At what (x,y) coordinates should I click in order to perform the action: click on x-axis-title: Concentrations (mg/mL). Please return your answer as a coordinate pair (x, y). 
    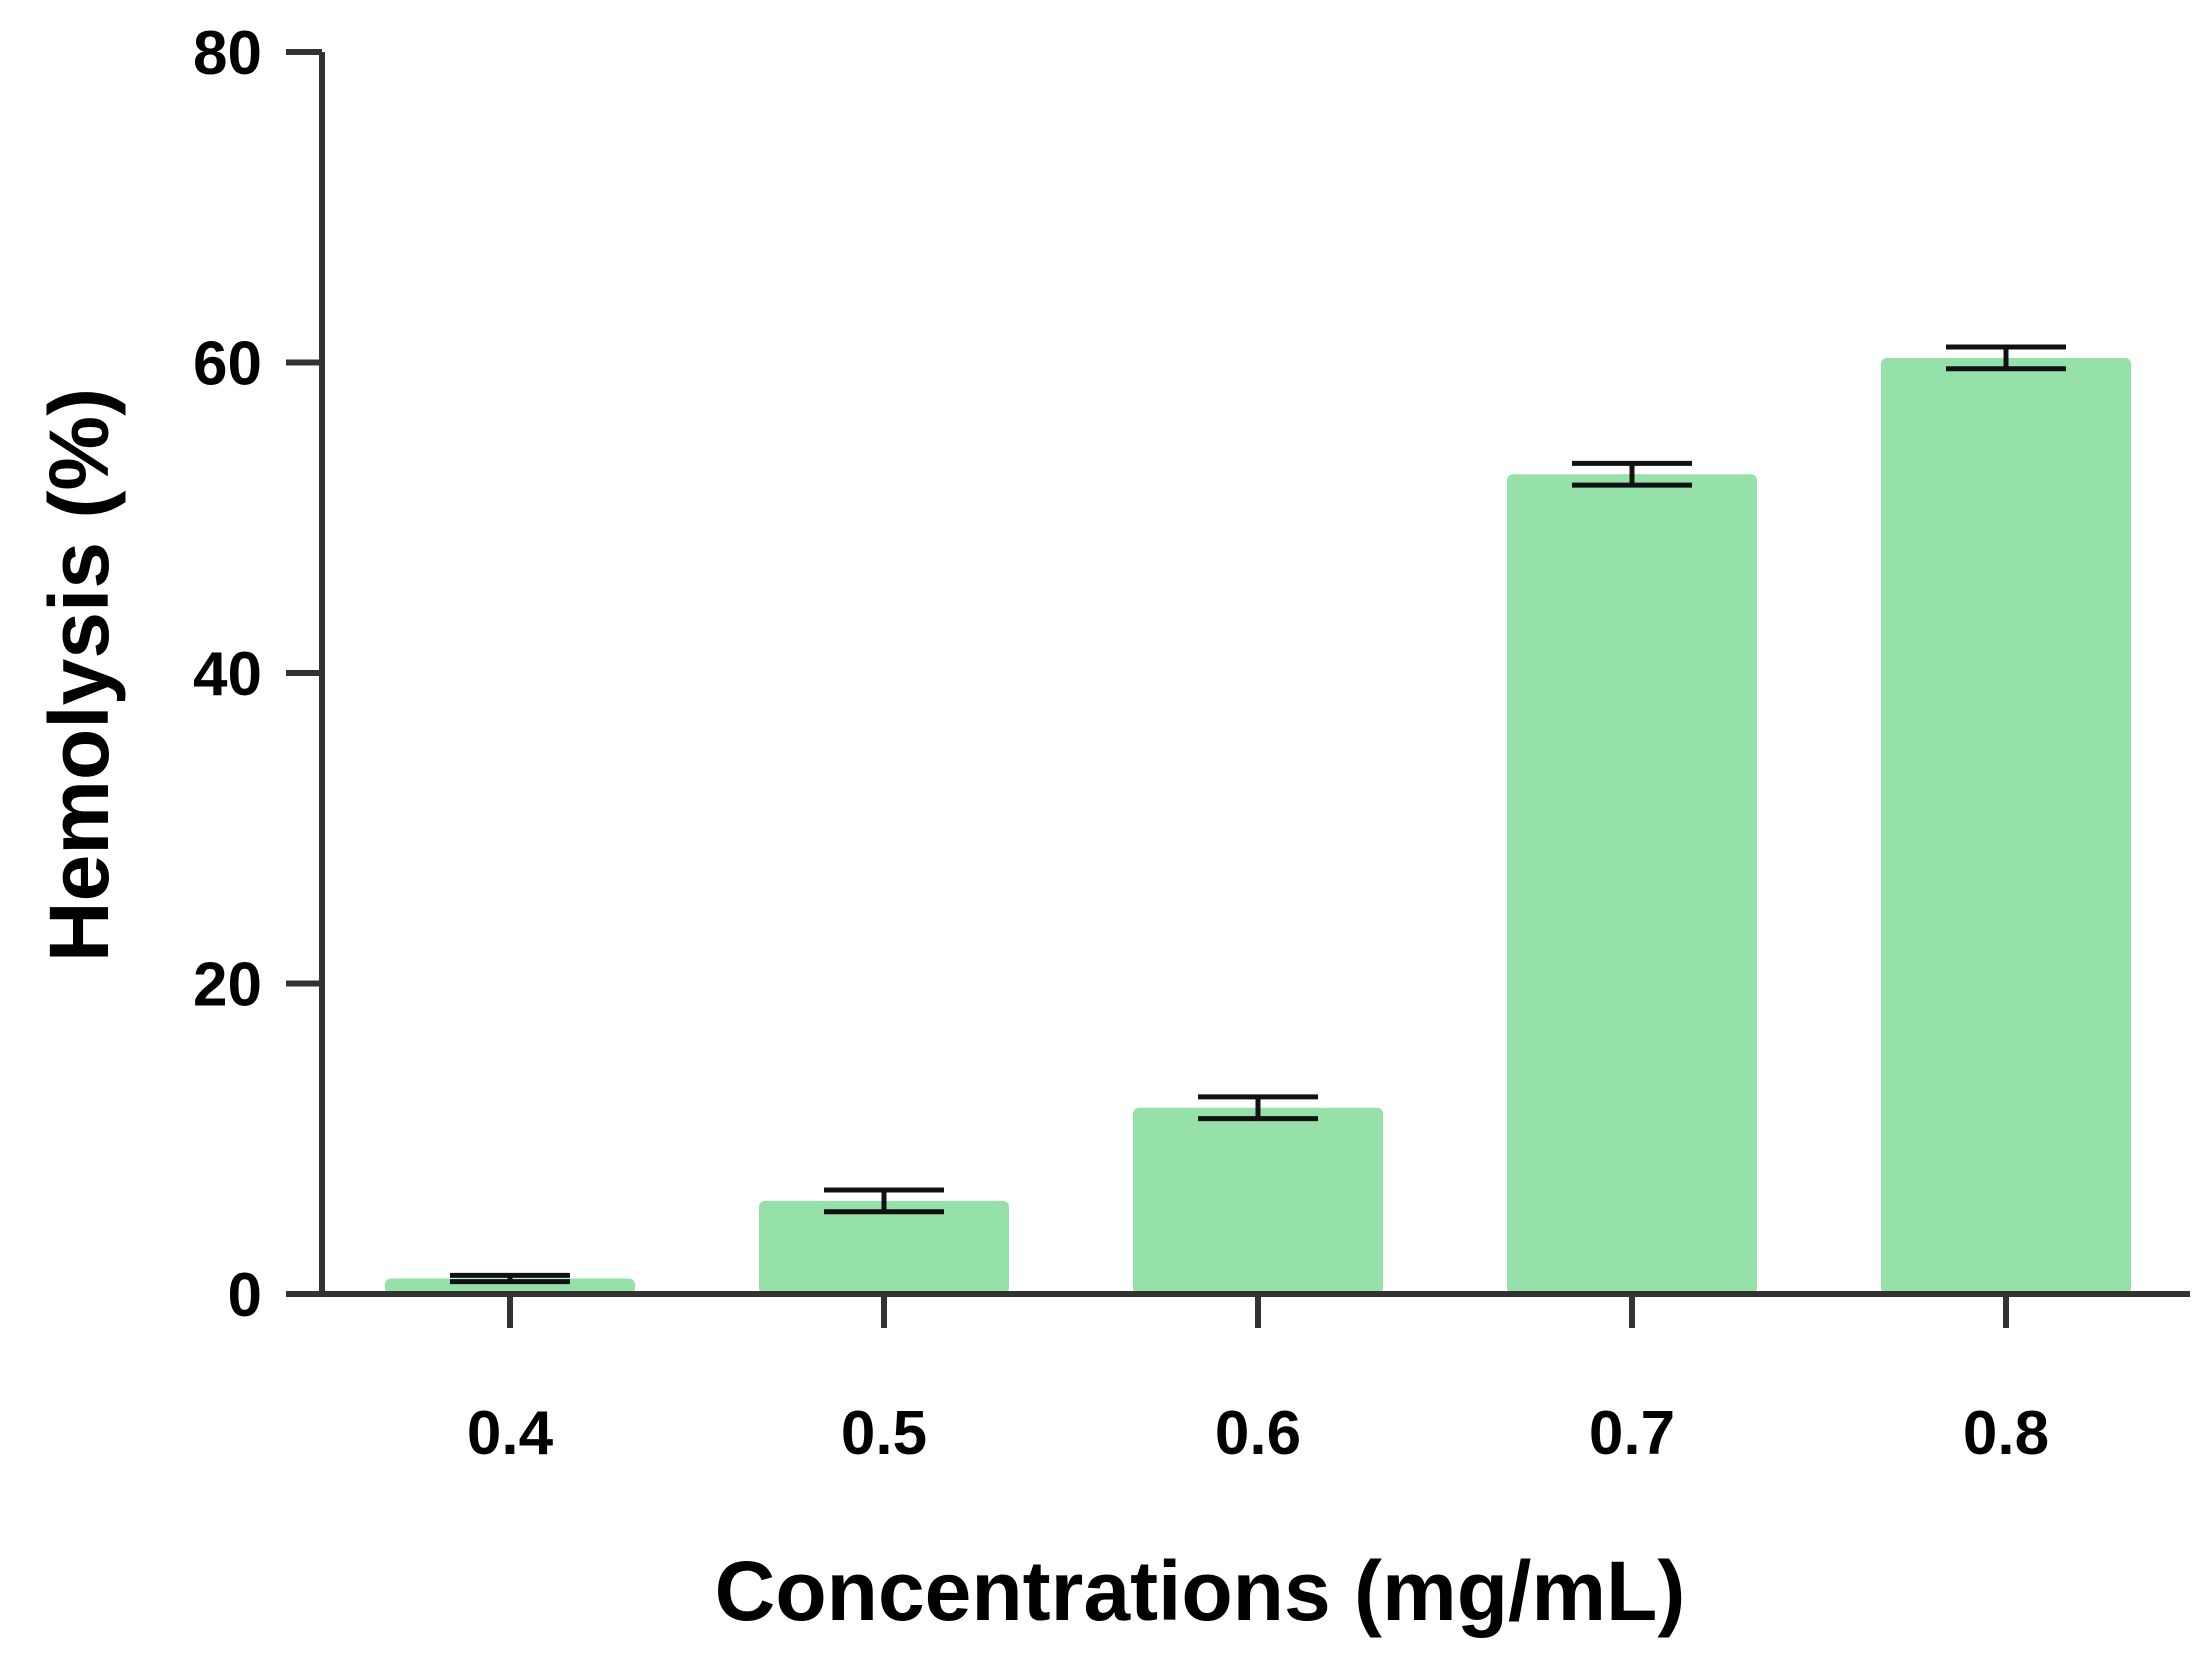
    Looking at the image, I should click on (1200, 1591).